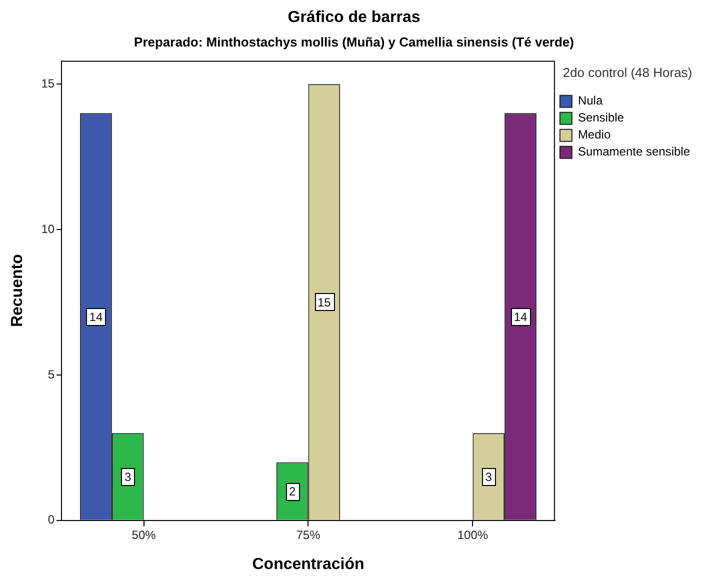  Describe the element at coordinates (48, 83) in the screenshot. I see `y-tick-label: 15` at that location.